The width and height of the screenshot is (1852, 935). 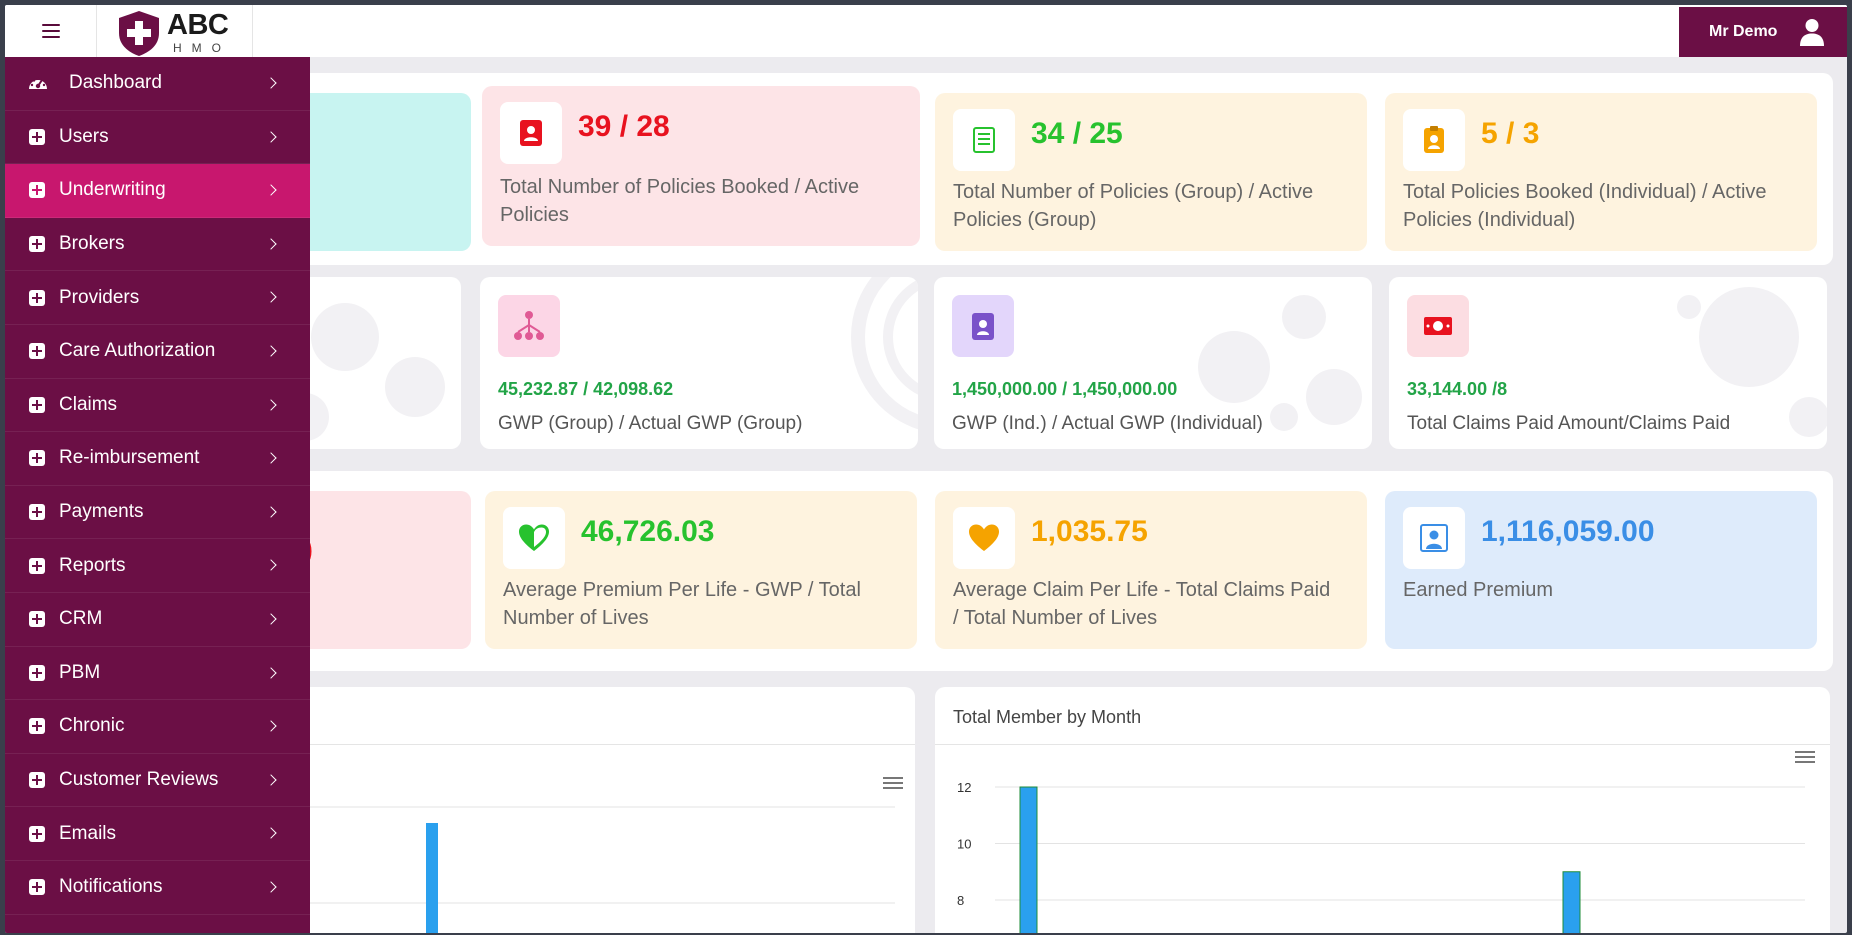 What do you see at coordinates (1457, 389) in the screenshot?
I see `stat-value: 33,144.00 /8` at bounding box center [1457, 389].